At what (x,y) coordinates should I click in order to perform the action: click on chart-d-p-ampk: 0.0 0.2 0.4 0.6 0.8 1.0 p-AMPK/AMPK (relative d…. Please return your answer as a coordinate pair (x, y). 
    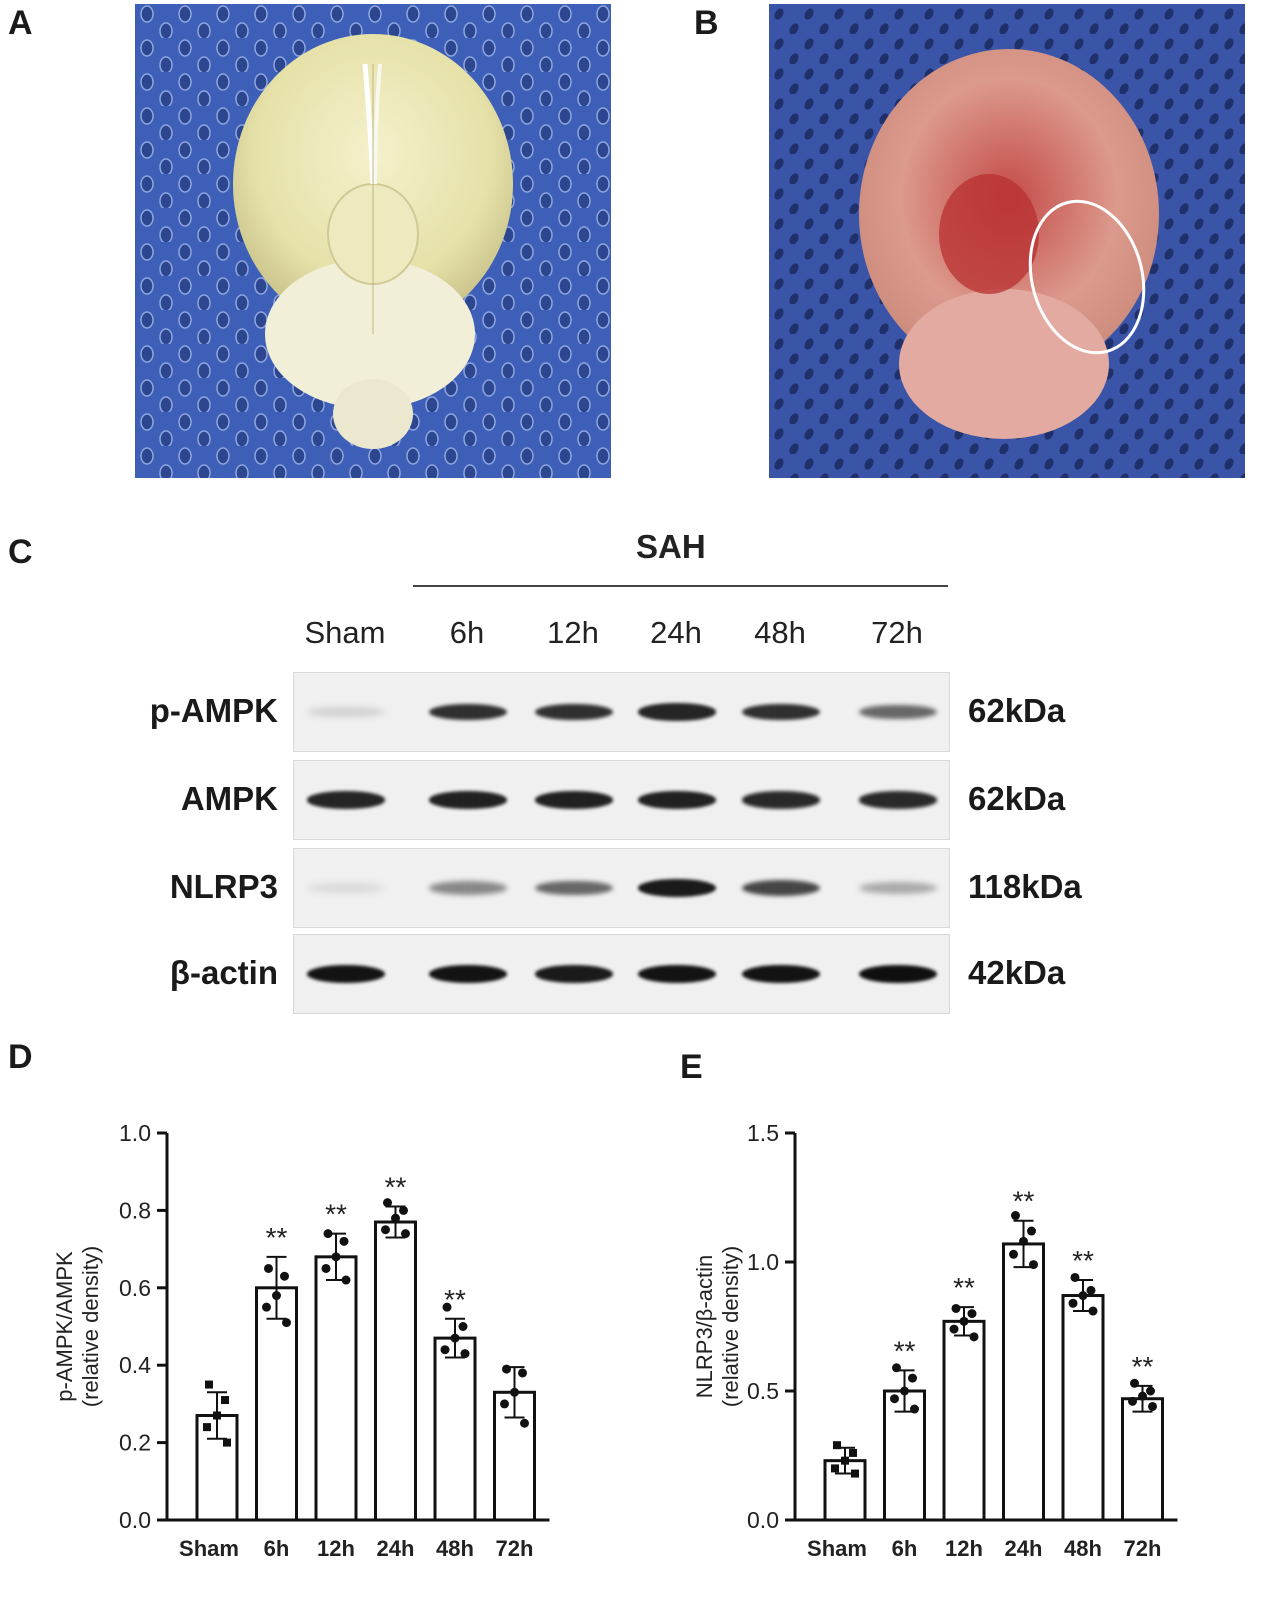
    Looking at the image, I should click on (301, 1340).